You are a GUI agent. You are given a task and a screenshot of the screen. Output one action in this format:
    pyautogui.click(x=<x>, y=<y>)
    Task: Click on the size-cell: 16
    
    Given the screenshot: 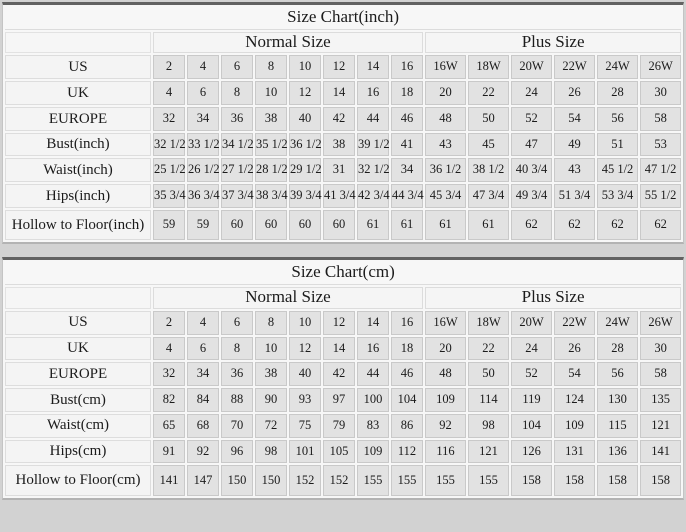 What is the action you would take?
    pyautogui.click(x=407, y=67)
    